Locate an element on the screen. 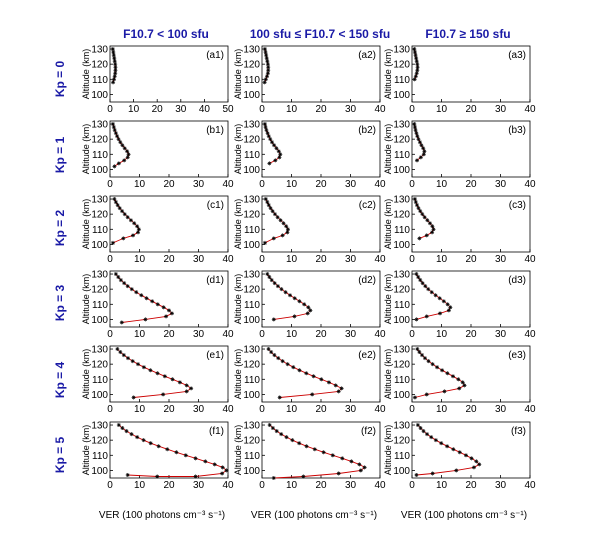 The height and width of the screenshot is (539, 600). profile-line is located at coordinates (433, 296).